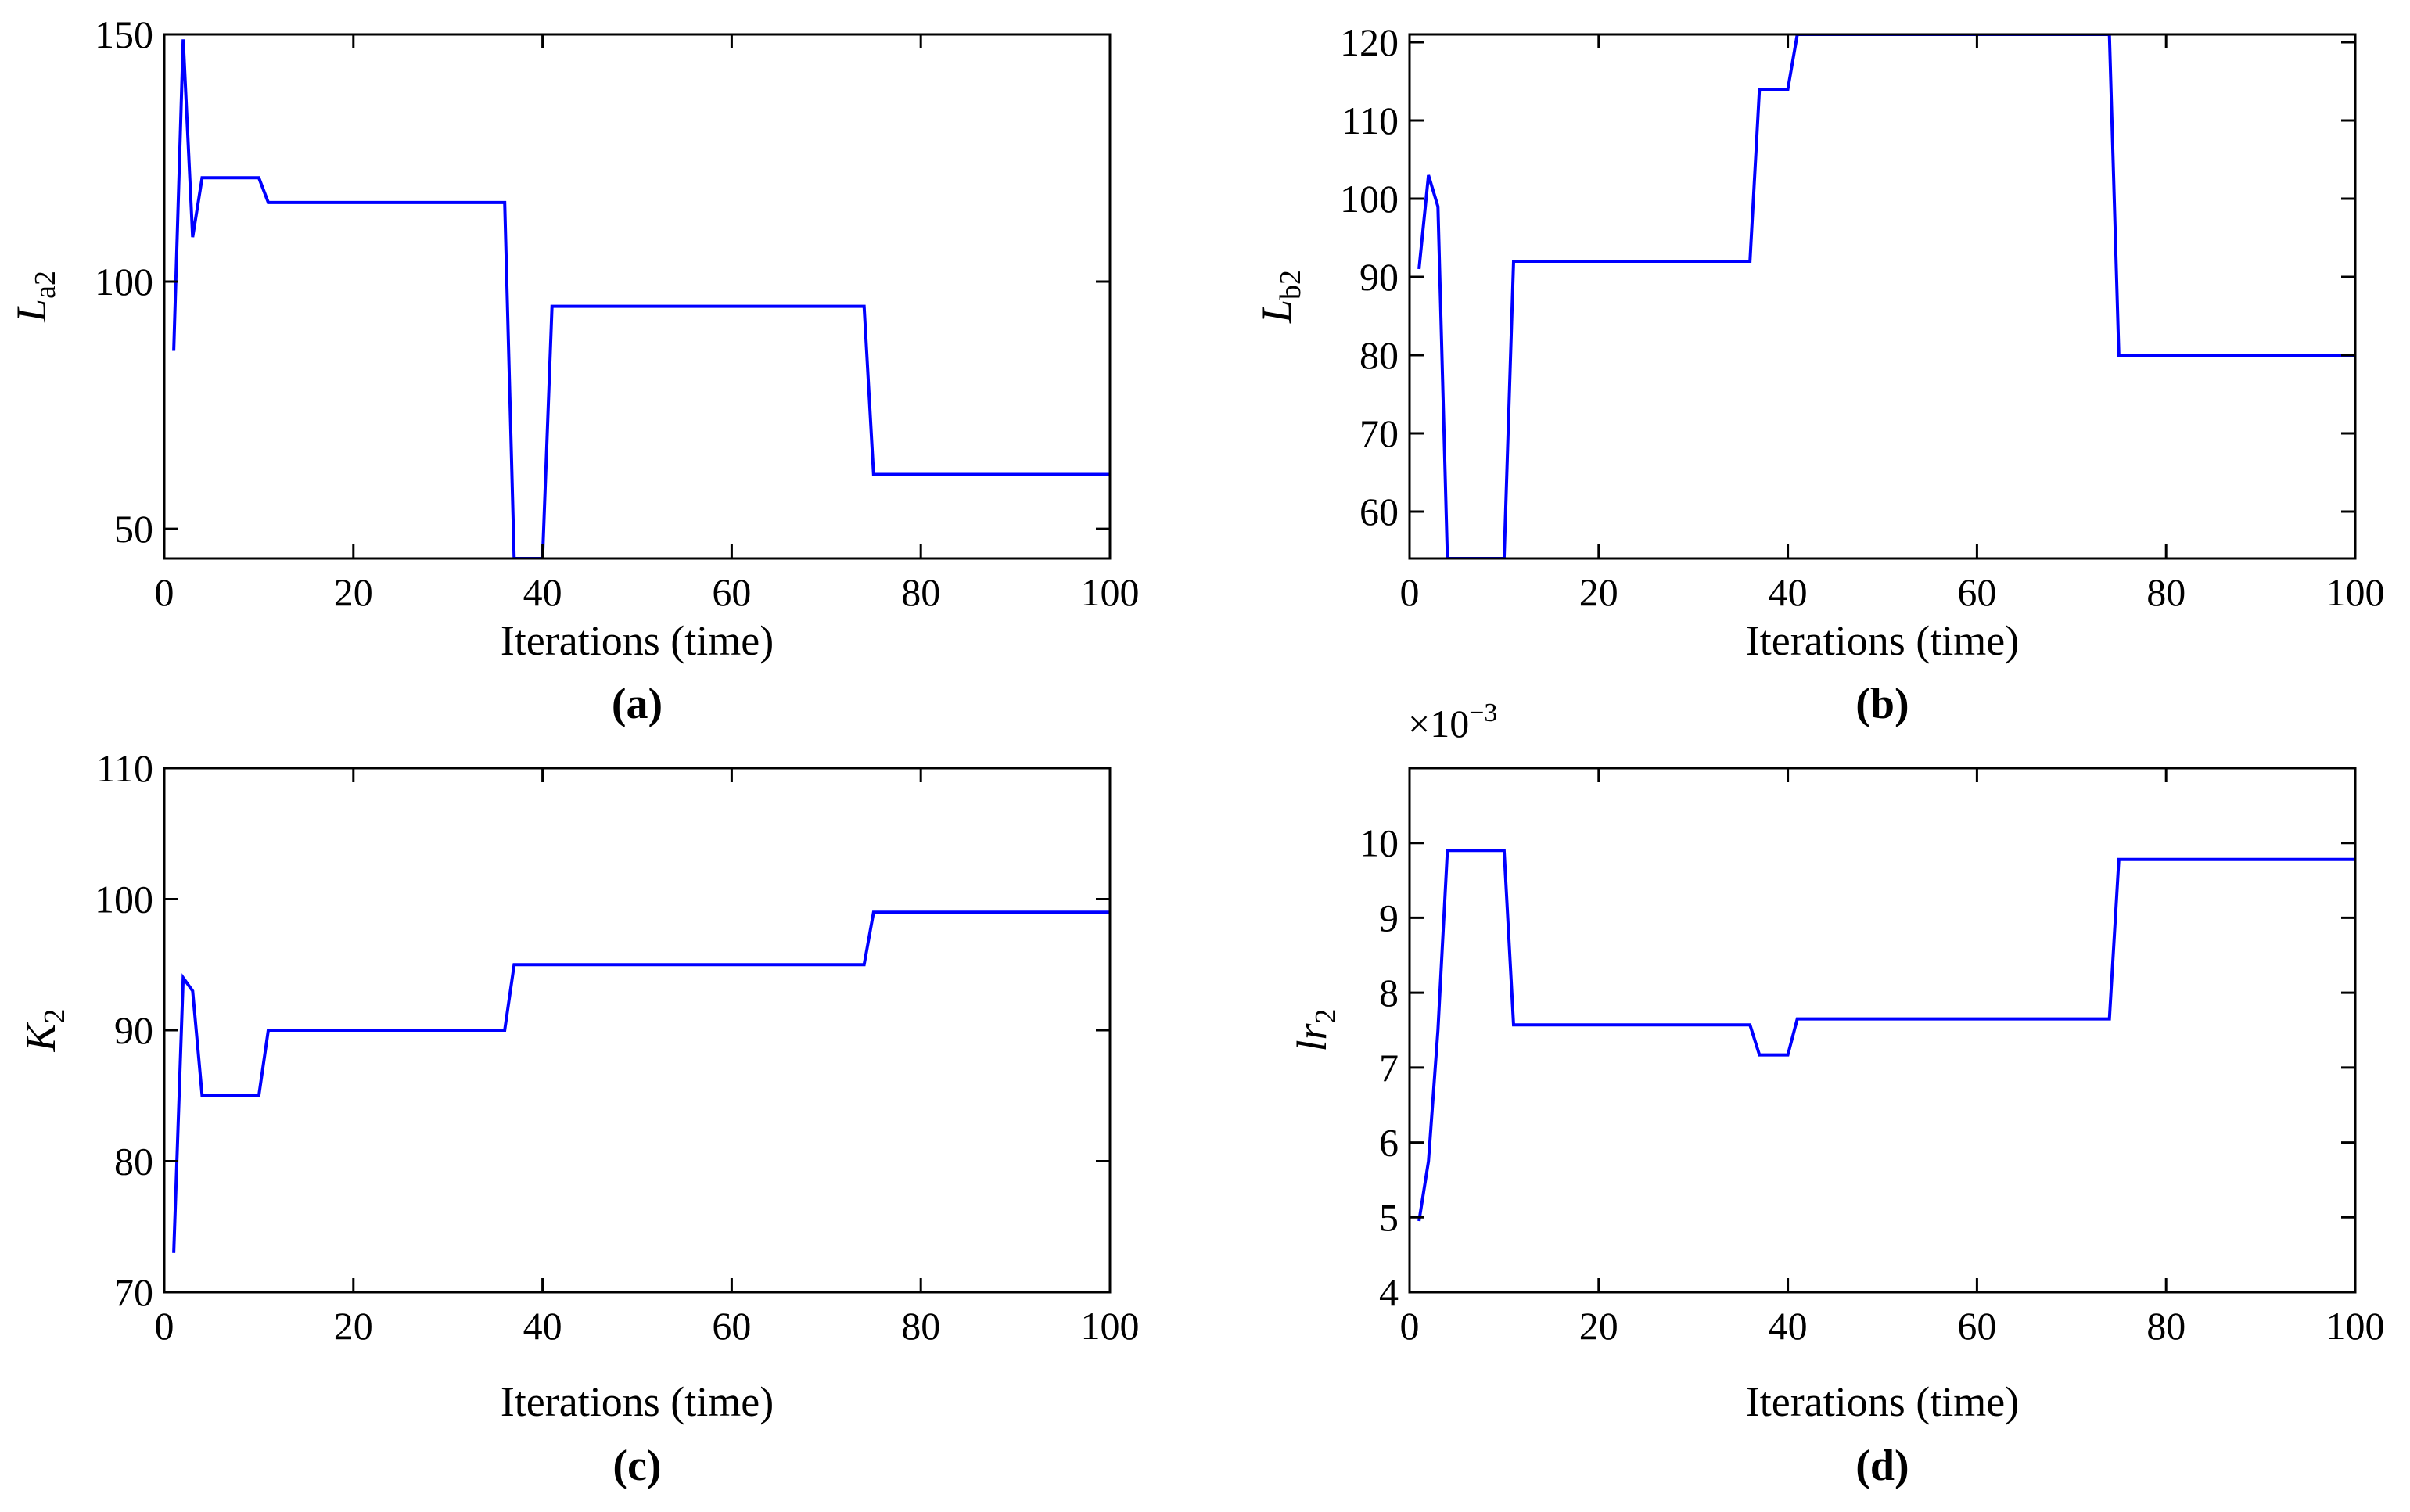 The width and height of the screenshot is (2410, 1512). Describe the element at coordinates (637, 704) in the screenshot. I see `panel-label: (a)` at that location.